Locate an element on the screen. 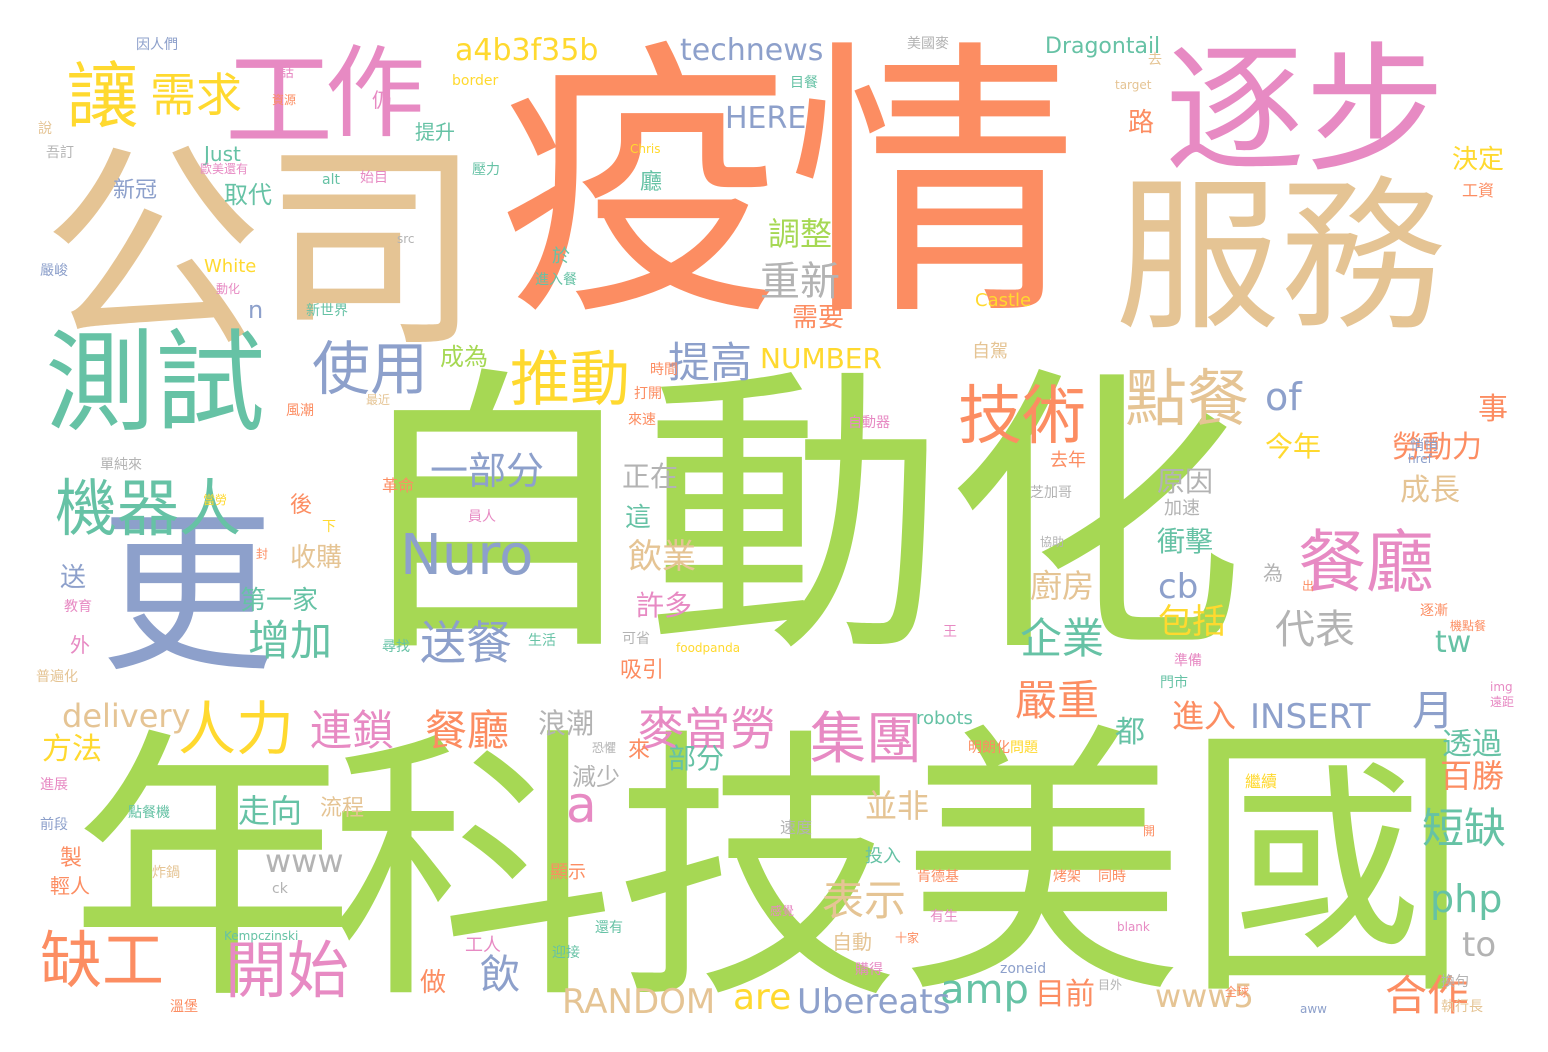 The height and width of the screenshot is (1052, 1548). word: 資源 is located at coordinates (284, 100).